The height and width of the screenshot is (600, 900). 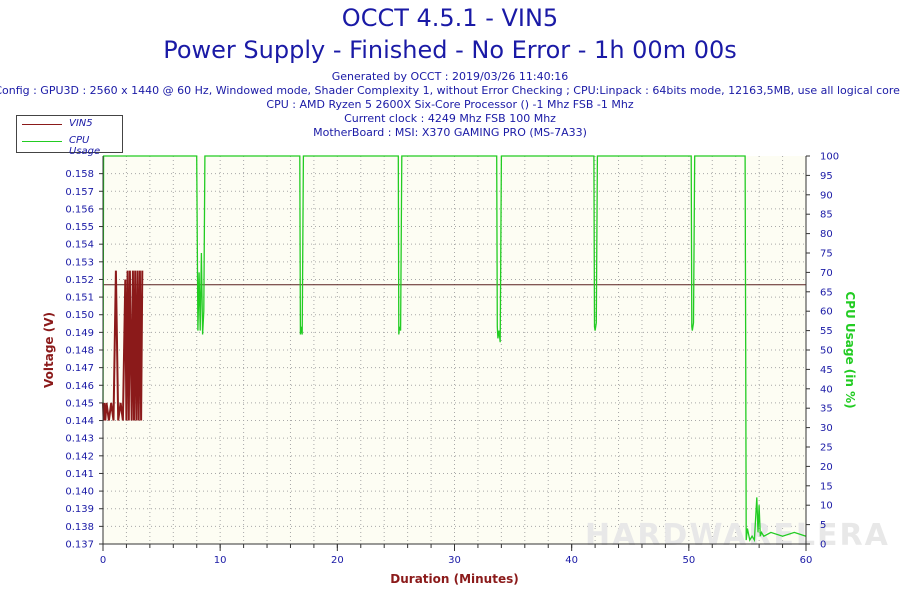 What do you see at coordinates (79, 368) in the screenshot?
I see `y-tick-label: 0.147` at bounding box center [79, 368].